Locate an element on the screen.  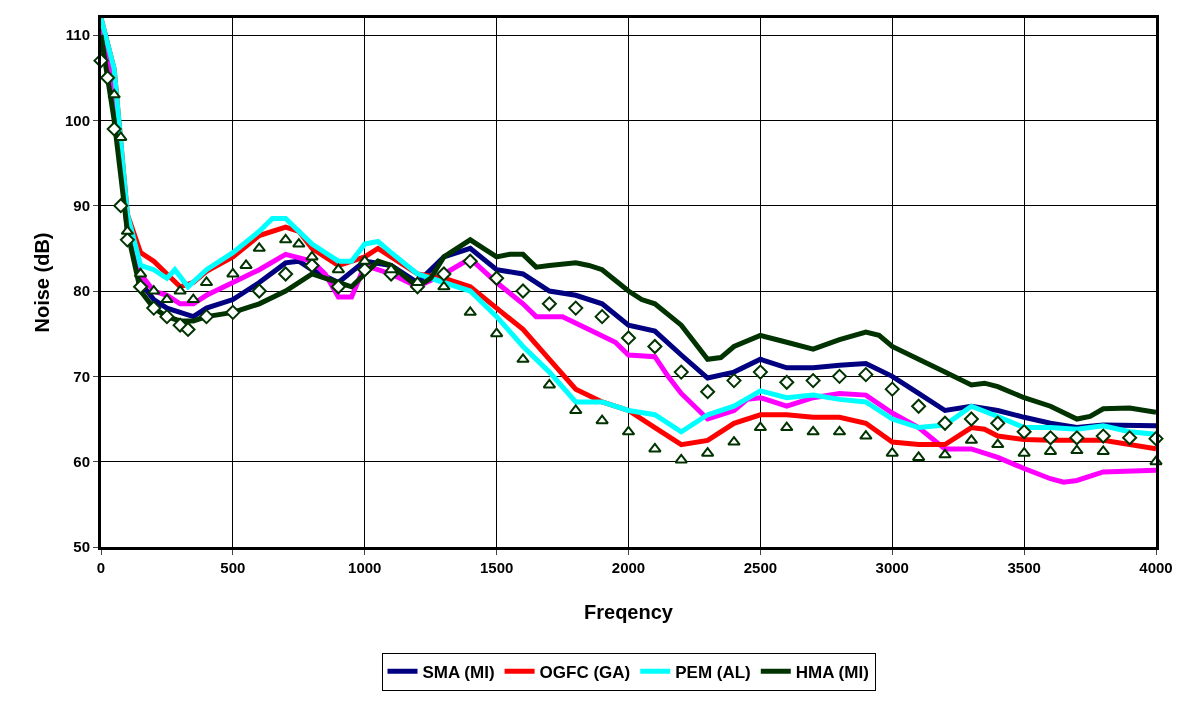
x-tick-label: 3000 is located at coordinates (892, 567).